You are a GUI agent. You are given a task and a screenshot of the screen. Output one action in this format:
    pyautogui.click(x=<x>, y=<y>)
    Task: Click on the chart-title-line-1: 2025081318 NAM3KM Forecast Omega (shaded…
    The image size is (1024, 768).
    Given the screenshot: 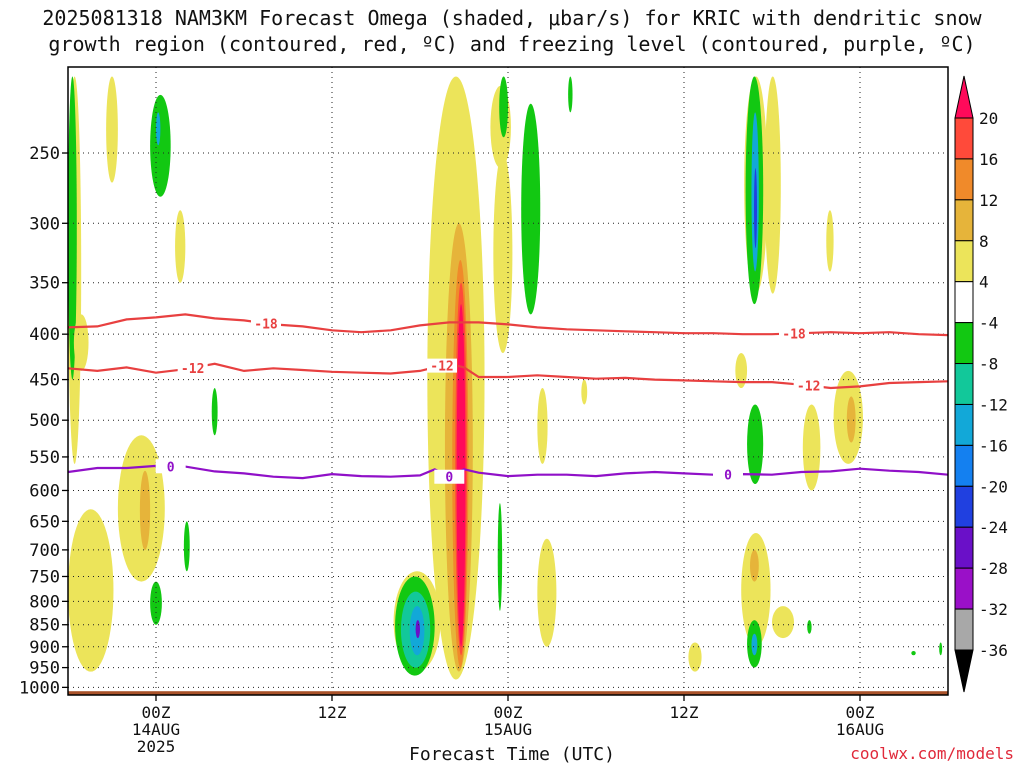 What is the action you would take?
    pyautogui.click(x=512, y=18)
    